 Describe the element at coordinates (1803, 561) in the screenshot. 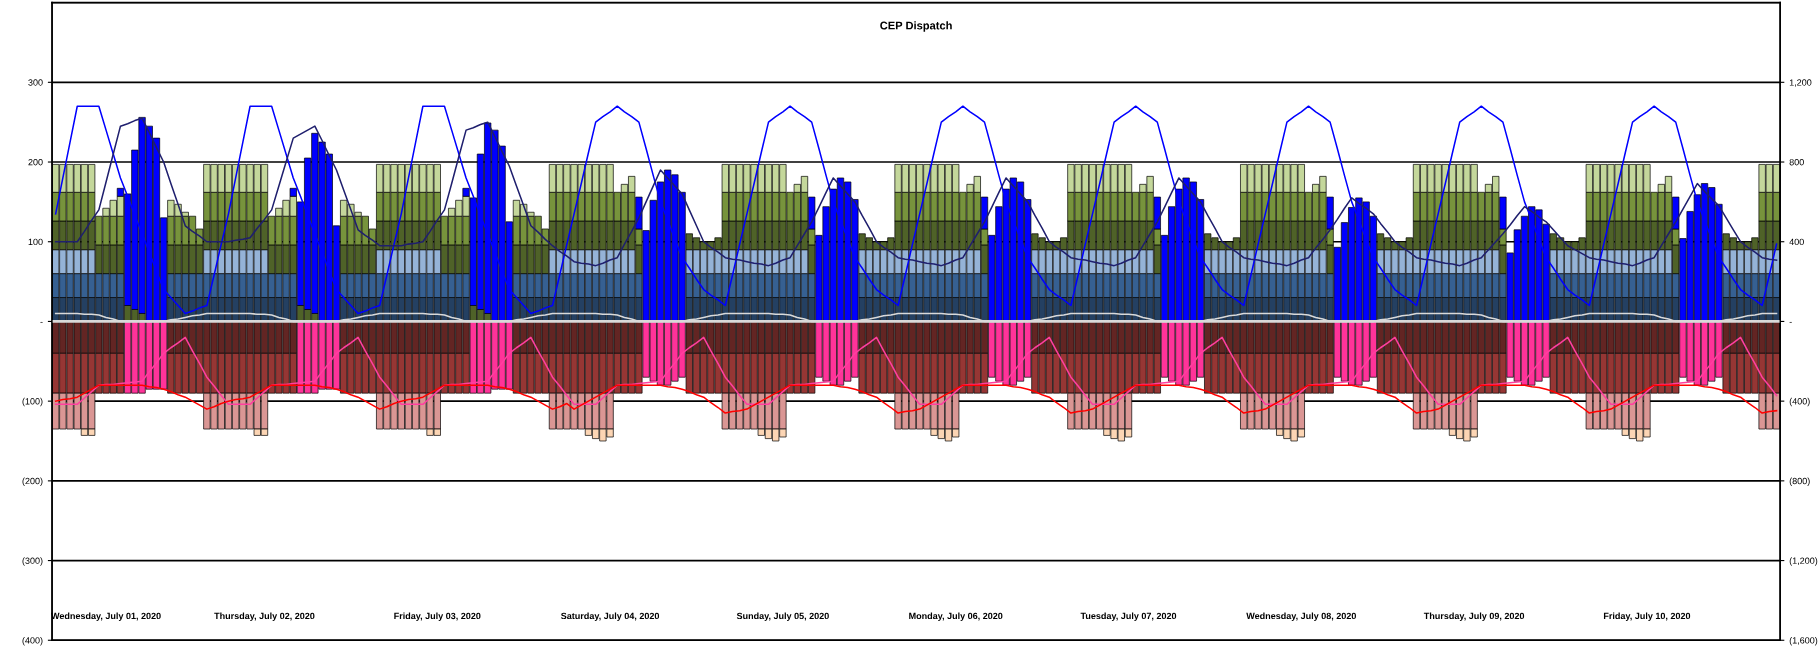

I see `y2-tick-label: (1,200)` at that location.